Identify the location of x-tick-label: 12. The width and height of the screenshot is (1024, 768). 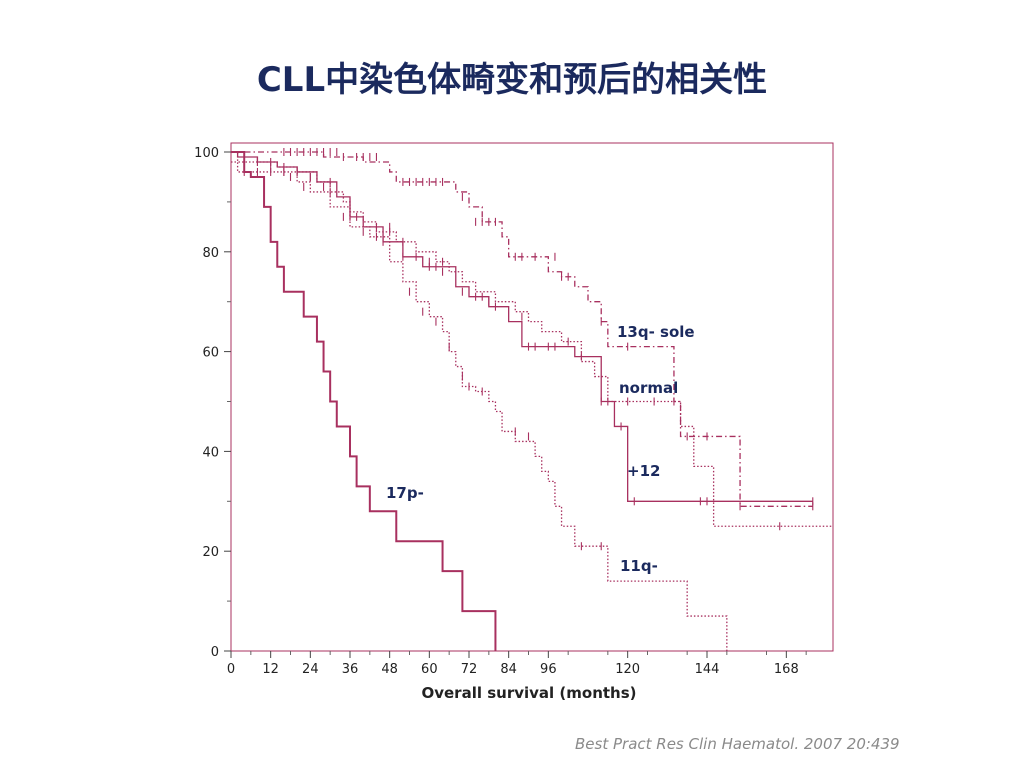
(270, 669).